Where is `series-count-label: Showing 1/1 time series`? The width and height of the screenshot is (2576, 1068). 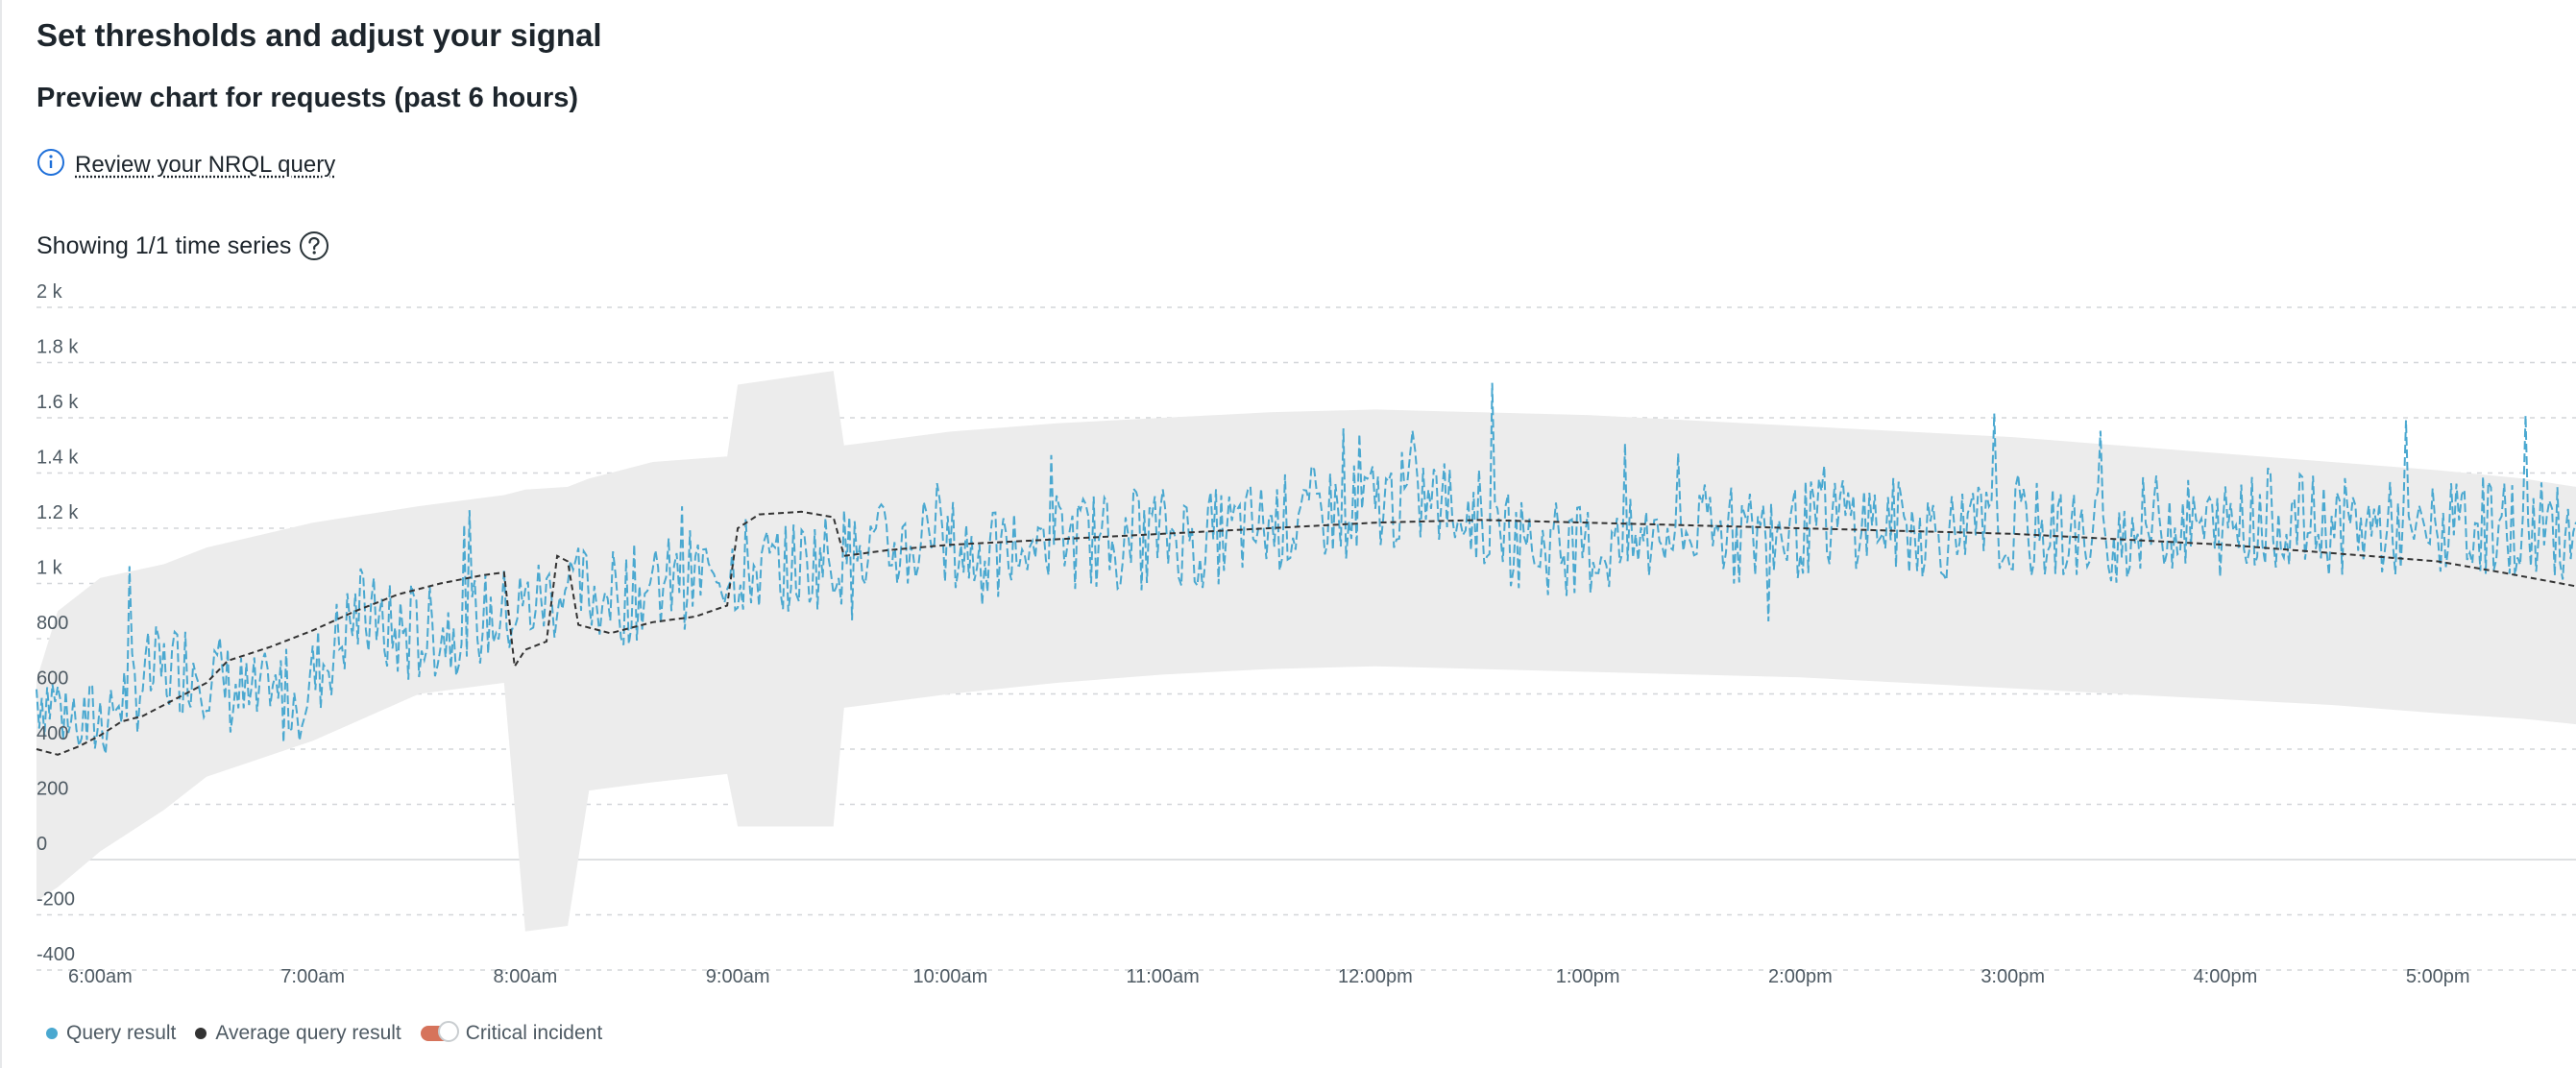 series-count-label: Showing 1/1 time series is located at coordinates (164, 245).